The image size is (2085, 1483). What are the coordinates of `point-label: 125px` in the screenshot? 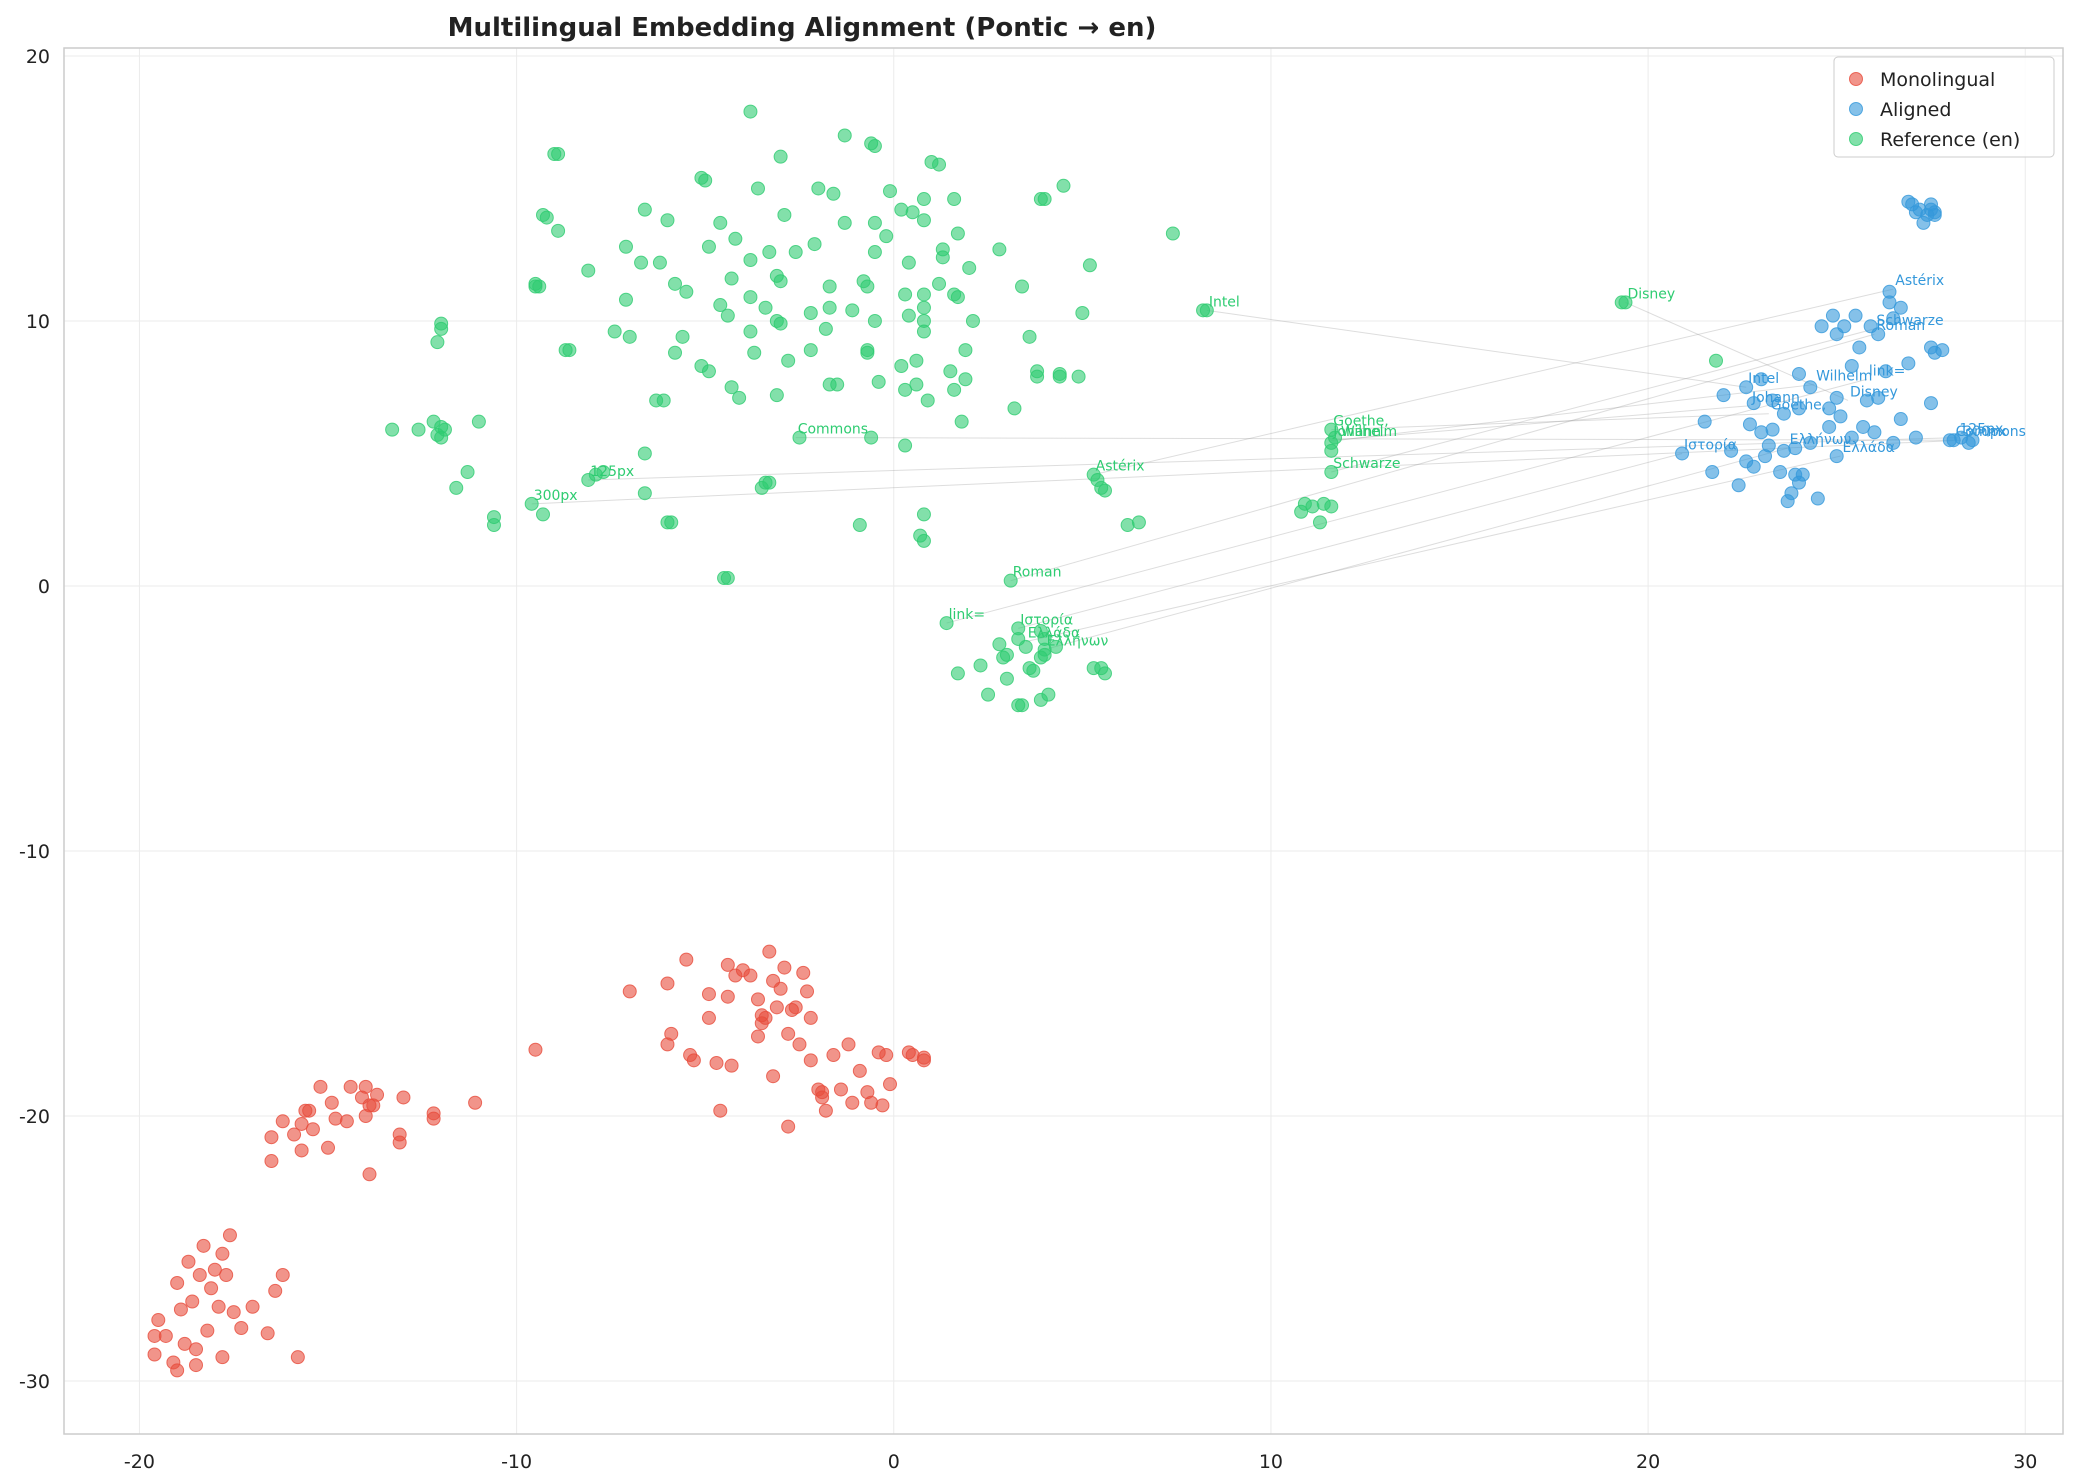 It's located at (612, 472).